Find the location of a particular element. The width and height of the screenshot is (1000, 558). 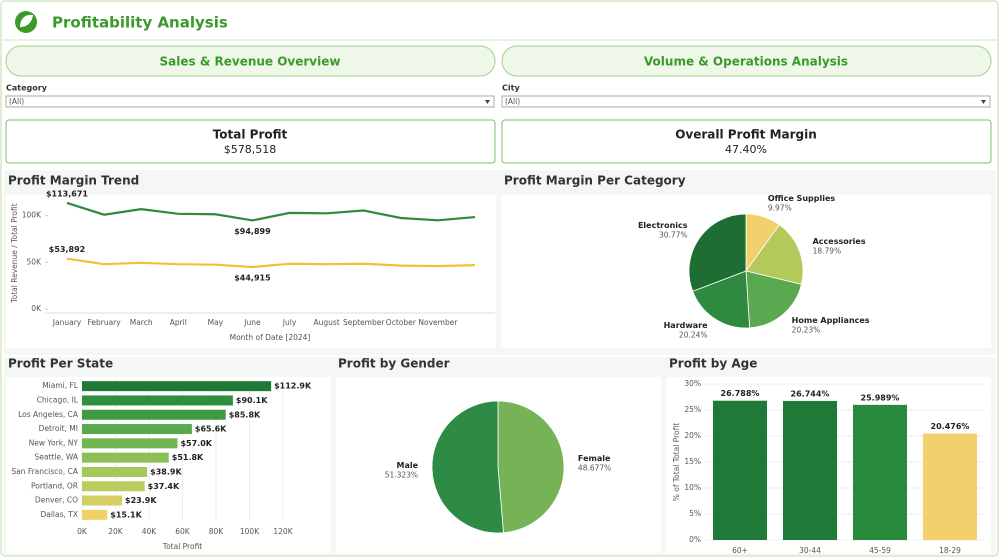

y-tick-label: Miami, FL is located at coordinates (60, 385).